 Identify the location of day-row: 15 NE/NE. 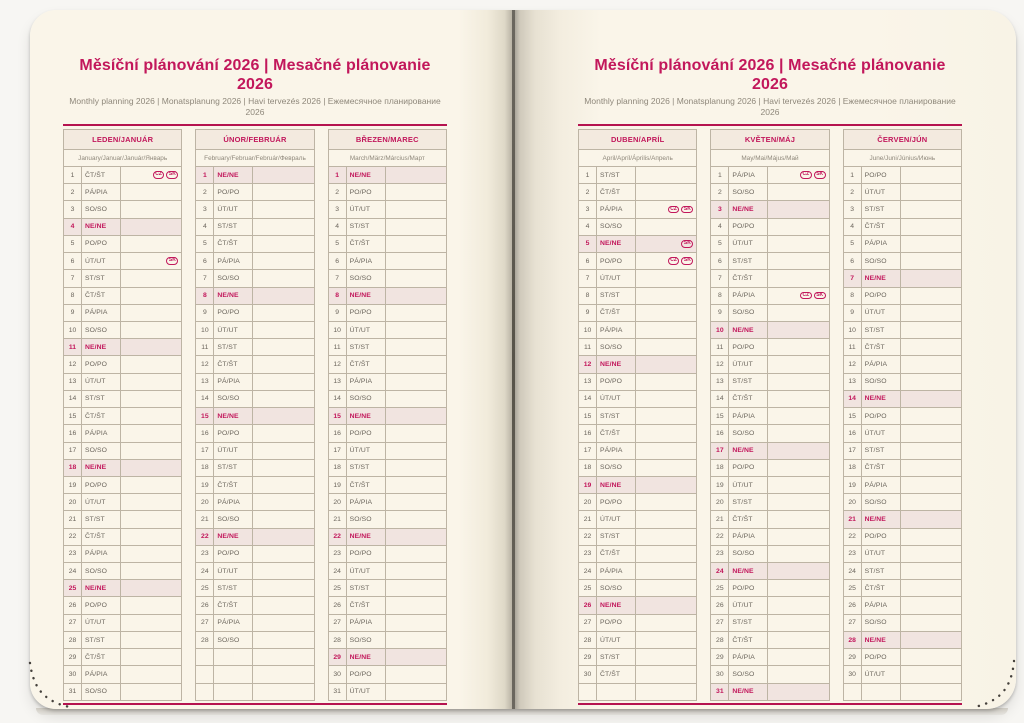
(387, 417).